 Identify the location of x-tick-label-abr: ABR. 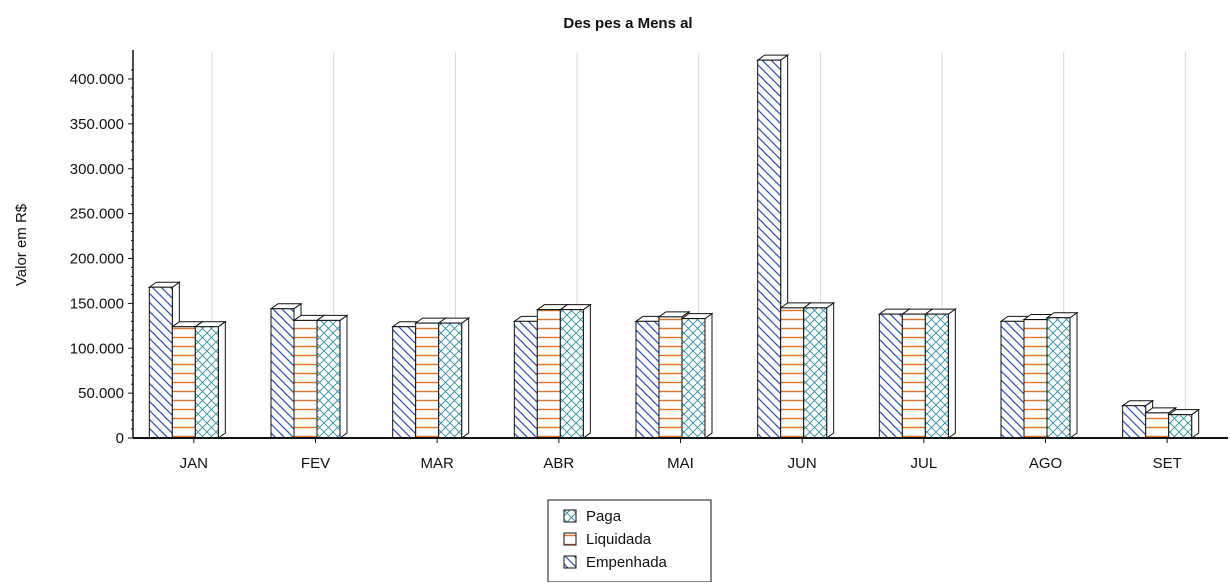
(558, 463).